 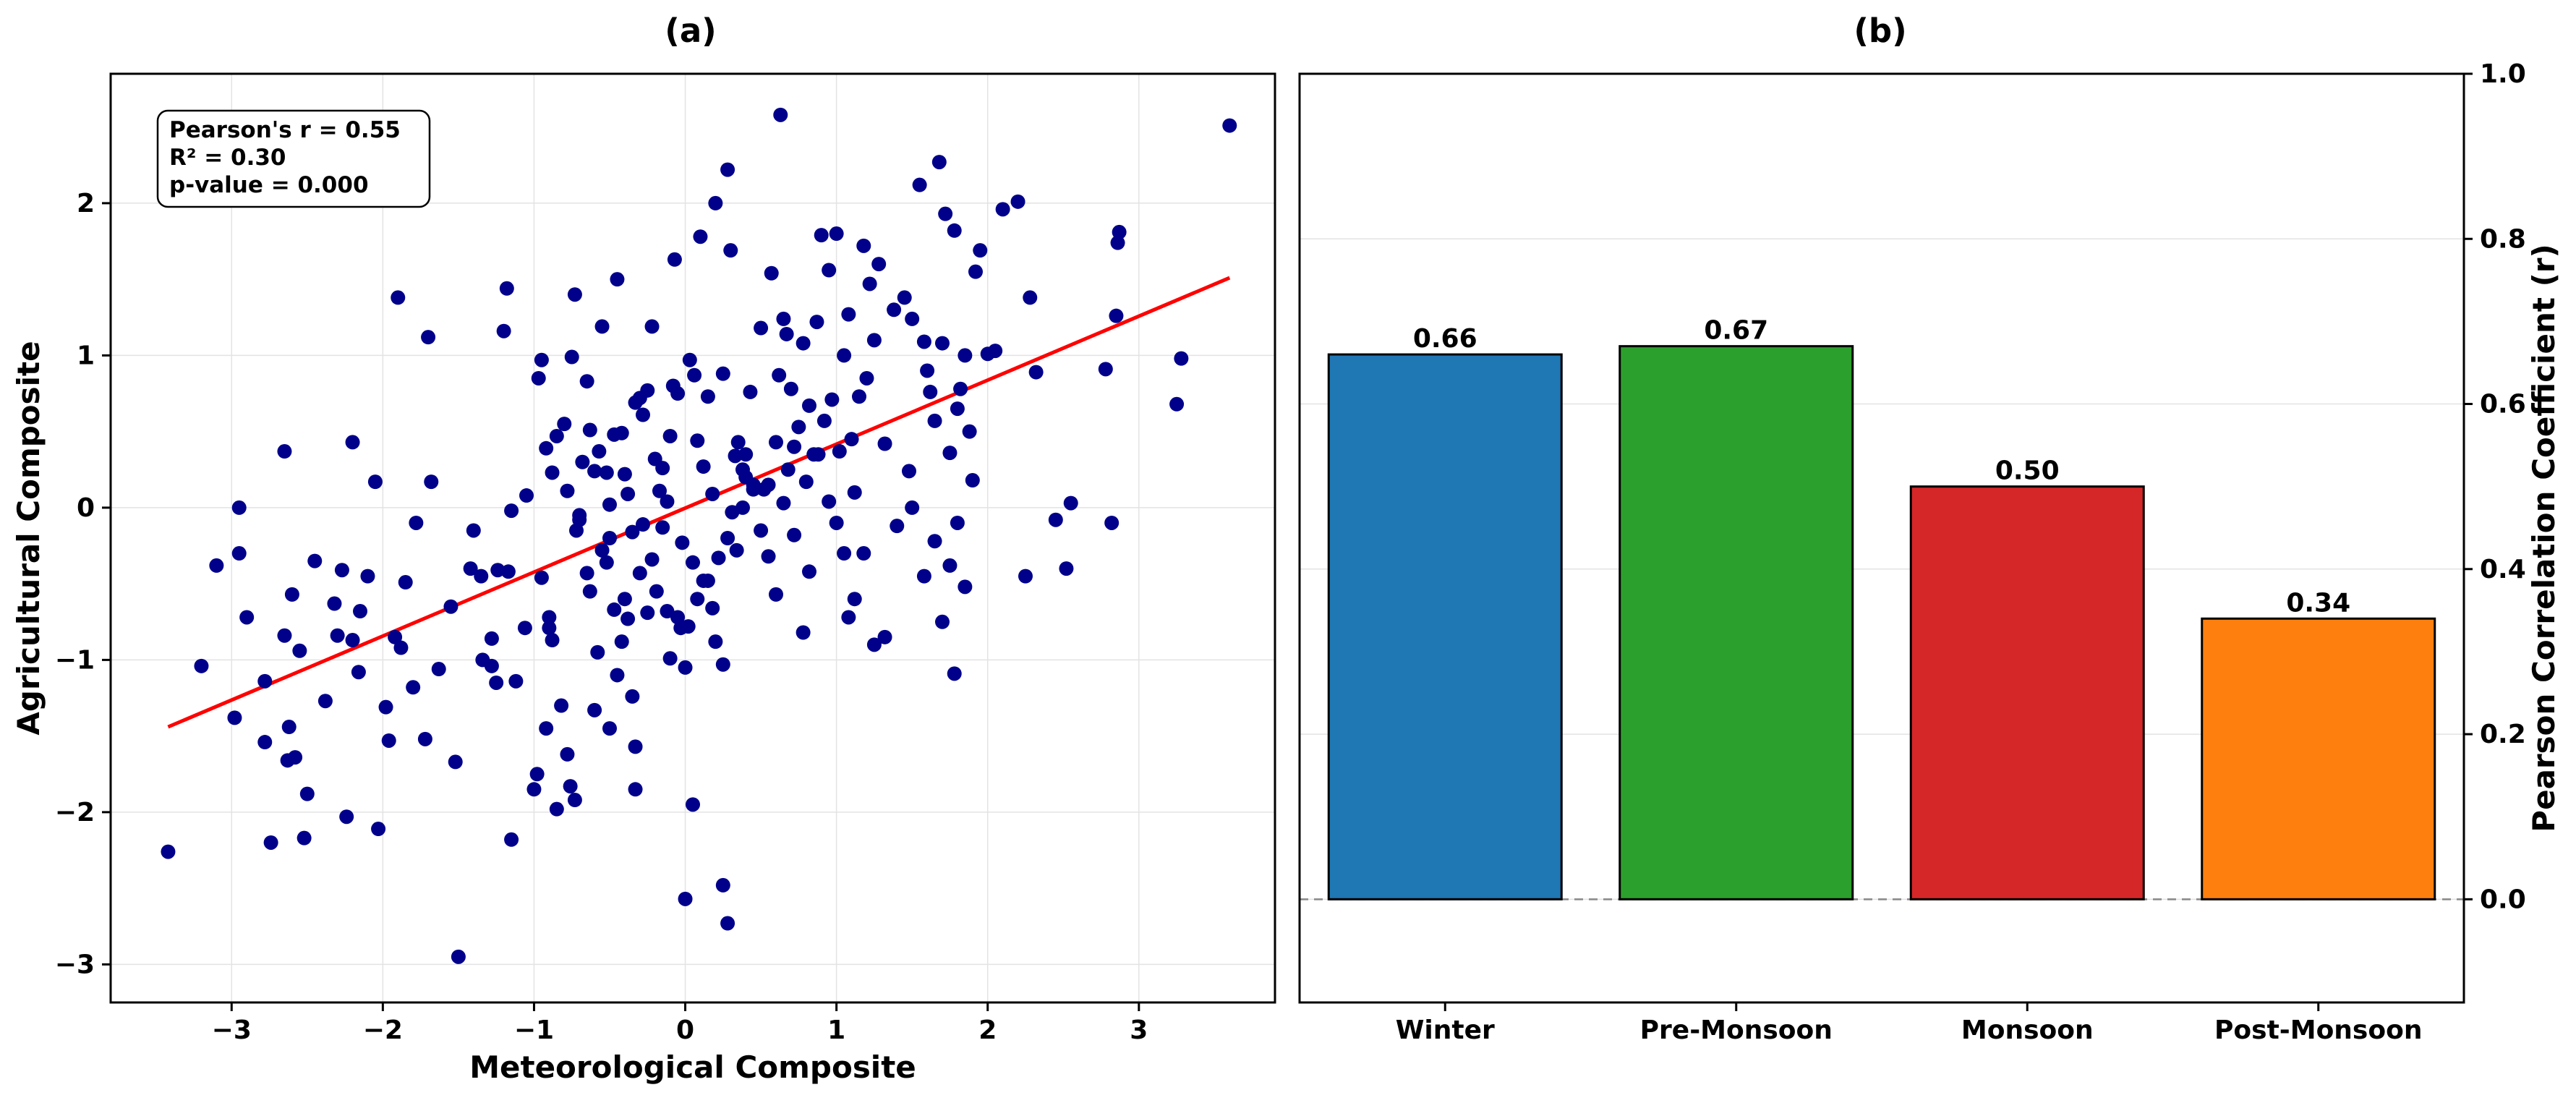 What do you see at coordinates (86, 508) in the screenshot?
I see `y-tick-label: 0` at bounding box center [86, 508].